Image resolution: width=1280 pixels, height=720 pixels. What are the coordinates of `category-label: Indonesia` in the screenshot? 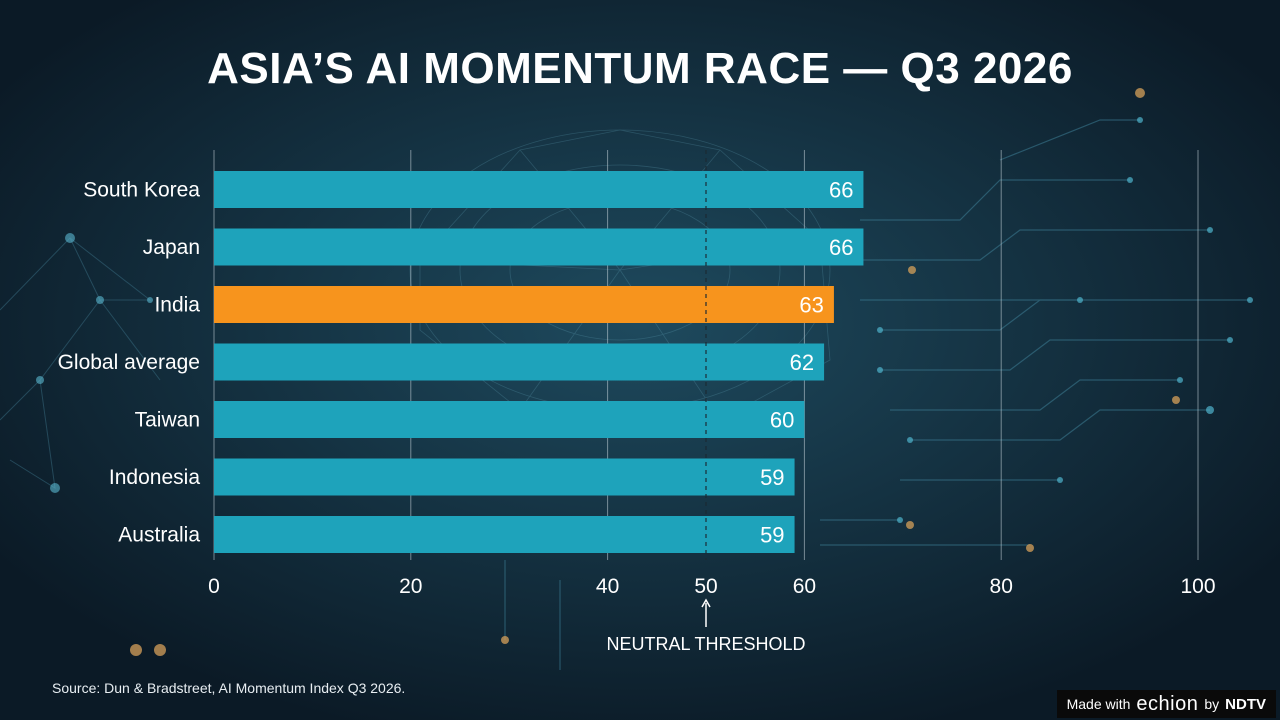 It's located at (154, 477).